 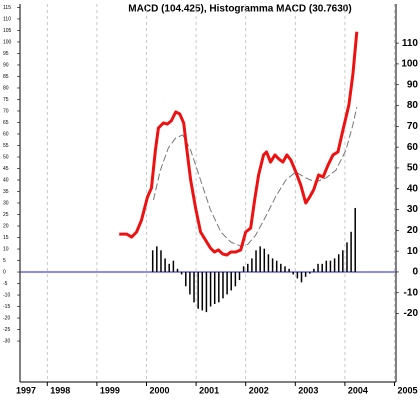 What do you see at coordinates (26, 390) in the screenshot?
I see `x-tick-label: 1997` at bounding box center [26, 390].